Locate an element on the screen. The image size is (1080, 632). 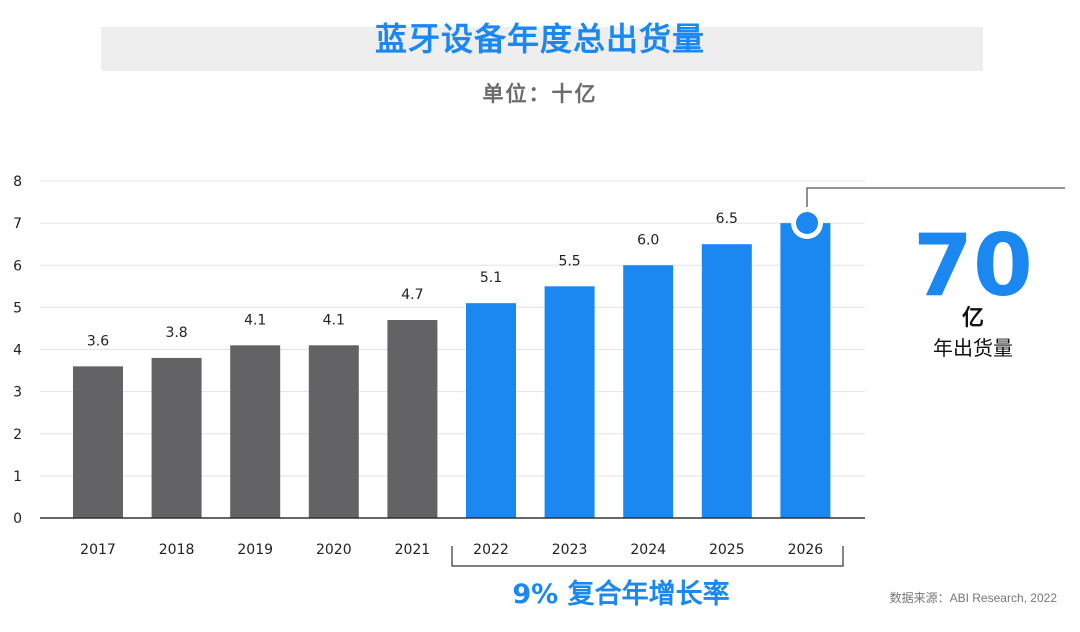
x-tick-label-2025: 2025 is located at coordinates (727, 550).